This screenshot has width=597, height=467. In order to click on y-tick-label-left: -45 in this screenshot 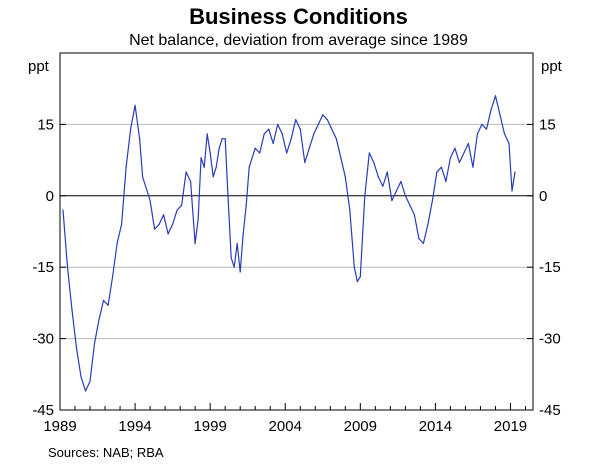, I will do `click(43, 410)`.